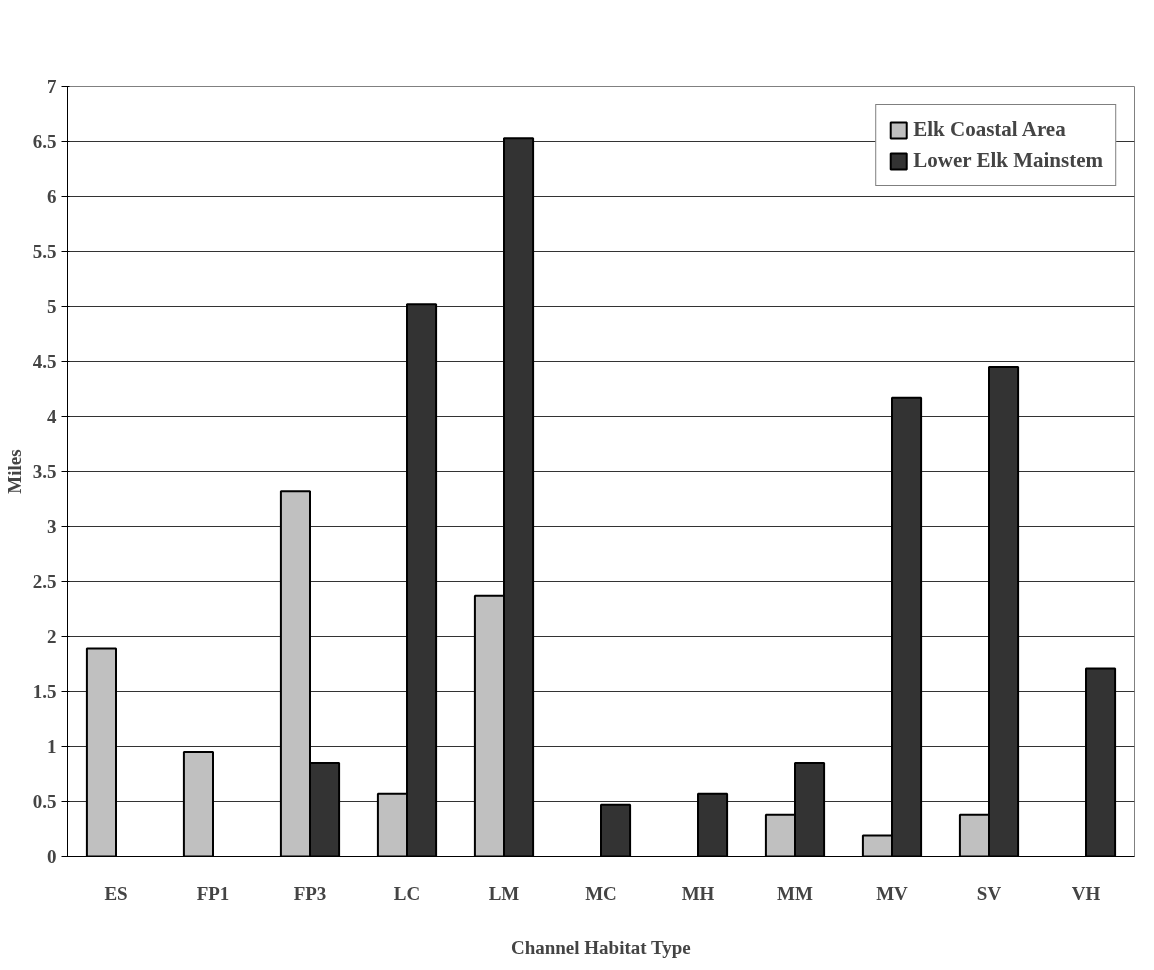  I want to click on y-tick-label: 2.5, so click(44, 581).